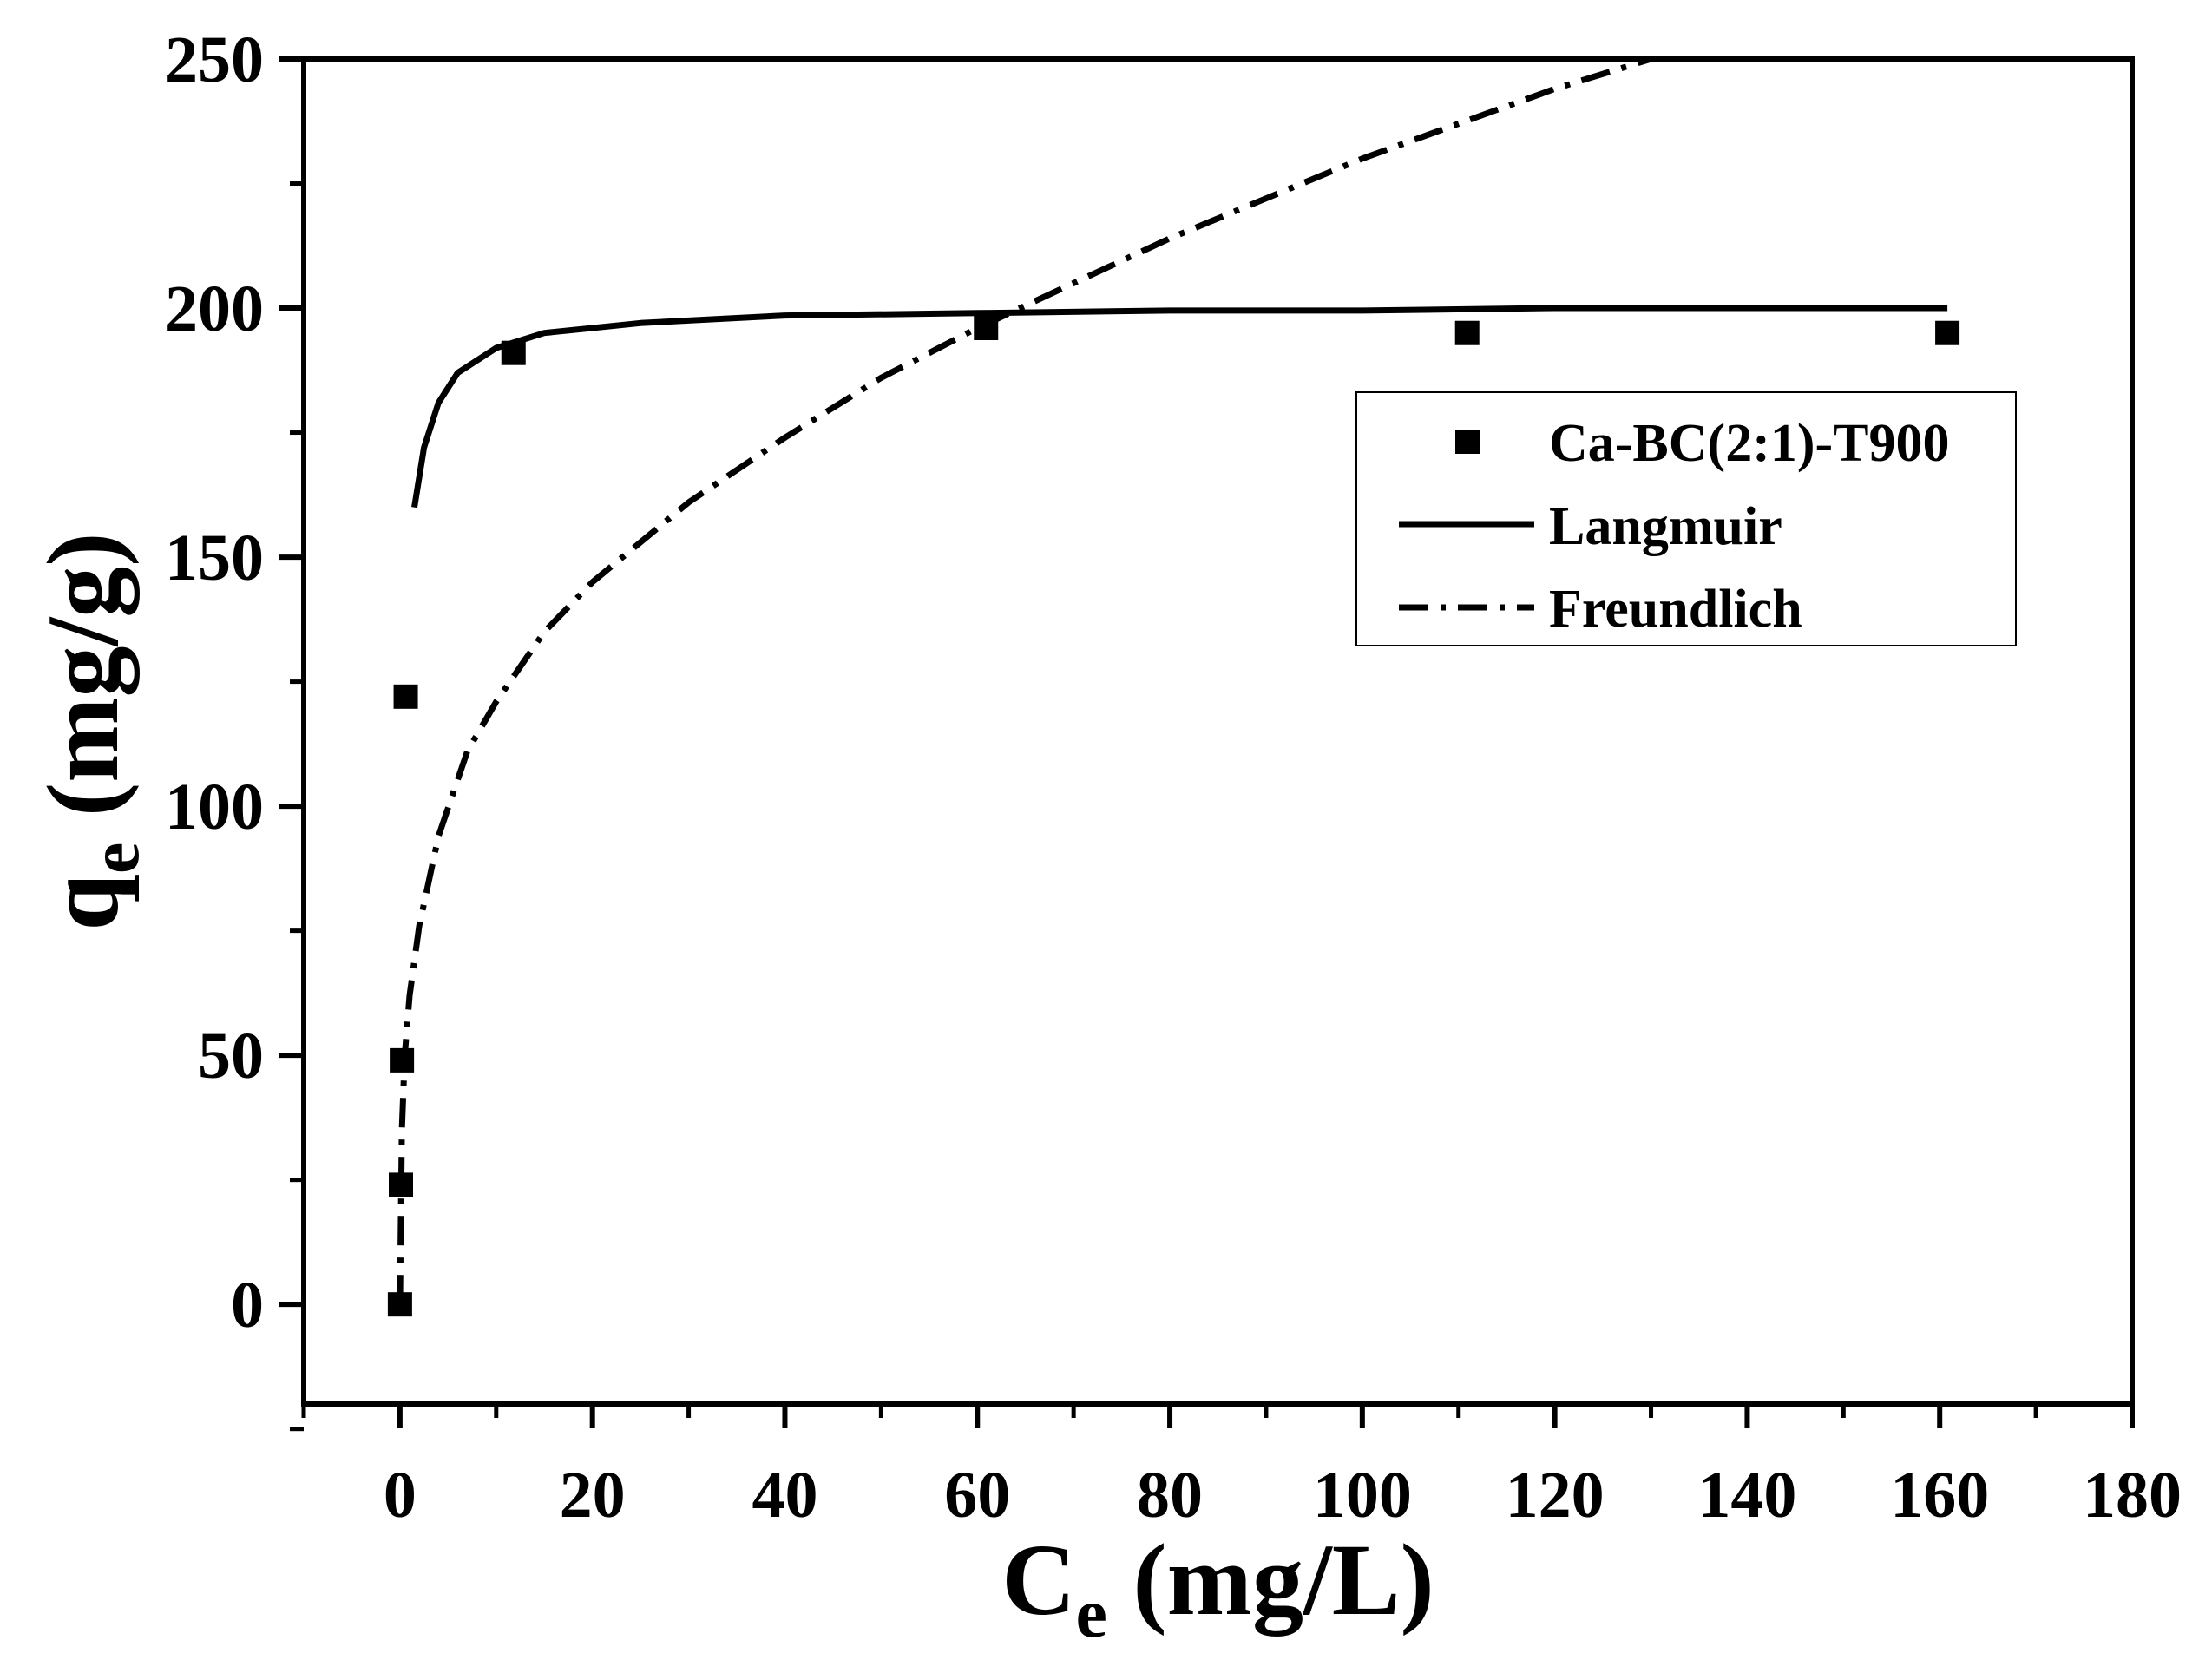 This screenshot has width=2212, height=1660. I want to click on legend-label-langmuir: Langmuir, so click(1665, 526).